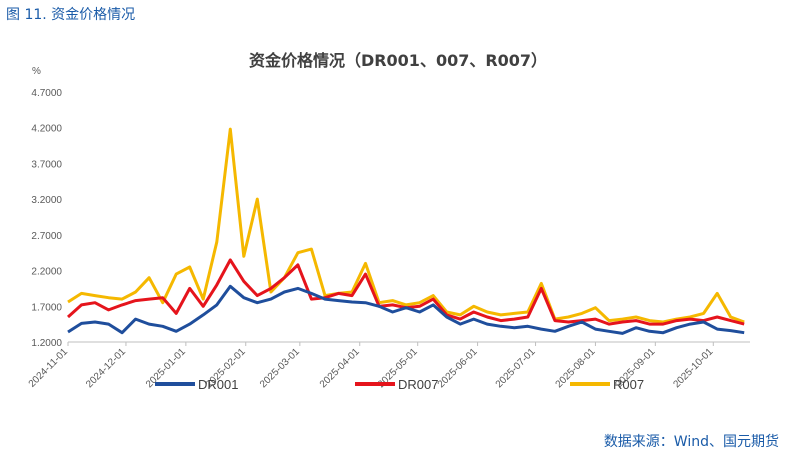 The image size is (787, 457). Describe the element at coordinates (46, 343) in the screenshot. I see `y-tick-label: 1.2000` at that location.